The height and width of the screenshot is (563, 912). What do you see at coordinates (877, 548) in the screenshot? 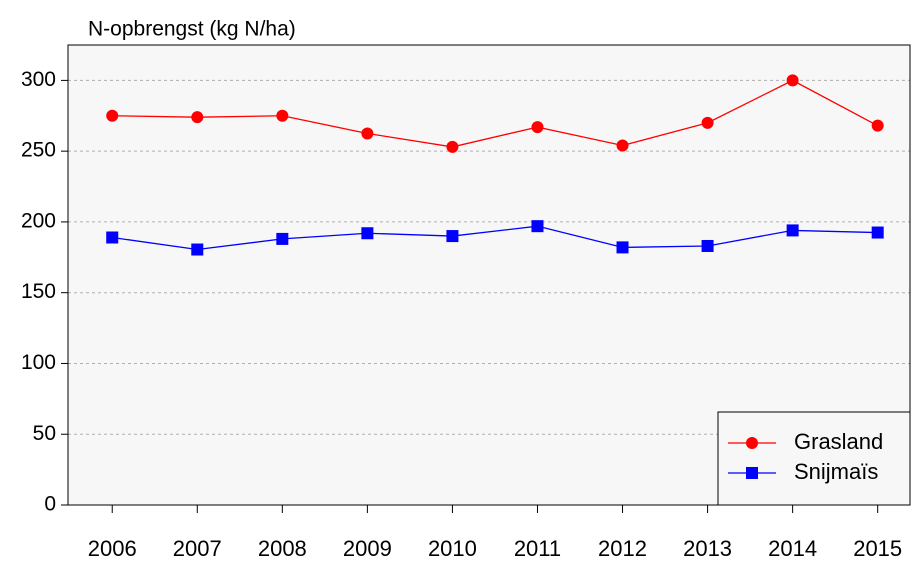
I see `x-tick-label: 2015` at bounding box center [877, 548].